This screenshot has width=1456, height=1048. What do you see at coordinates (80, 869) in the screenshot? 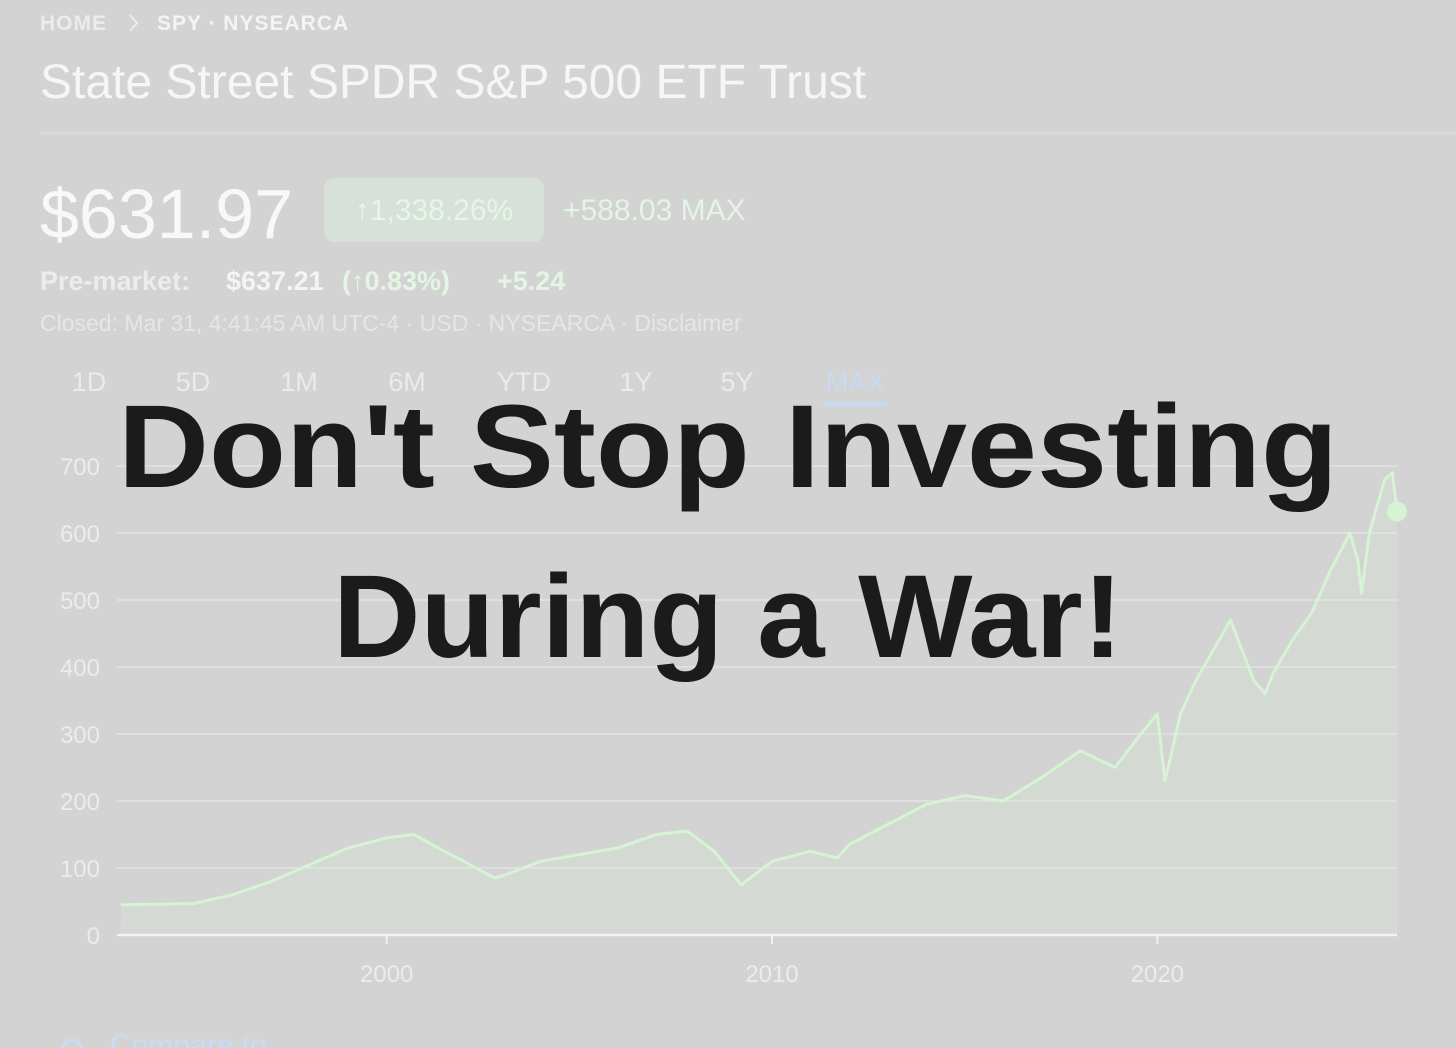
I see `y-tick-label: 100` at bounding box center [80, 869].